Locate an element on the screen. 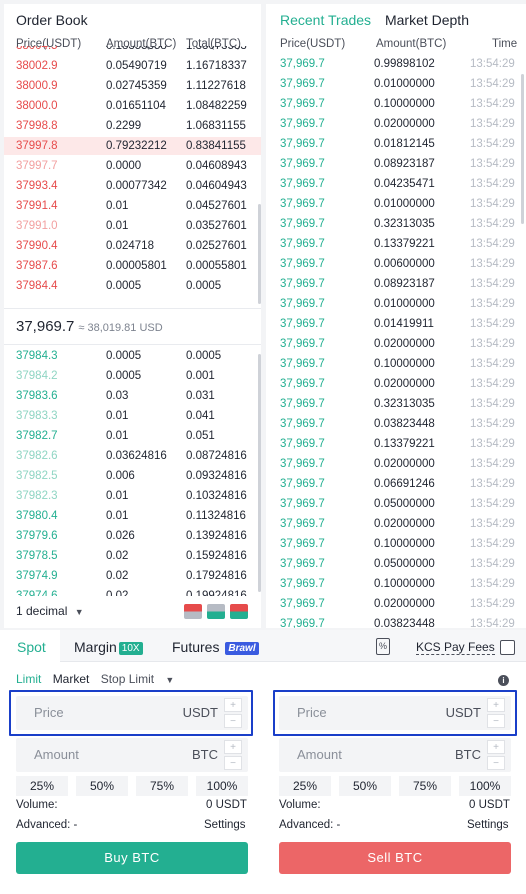 This screenshot has height=894, width=526. ask-price: 38000.9 is located at coordinates (37, 86).